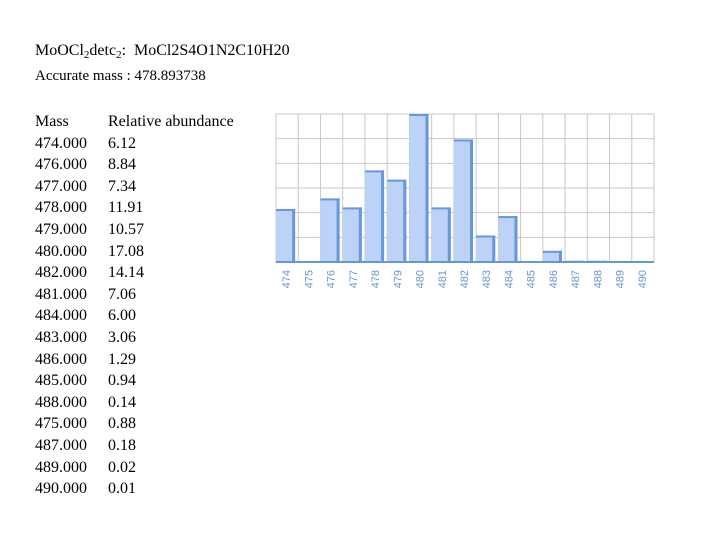 The height and width of the screenshot is (540, 720). I want to click on table-row: 483.000 3.06, so click(134, 338).